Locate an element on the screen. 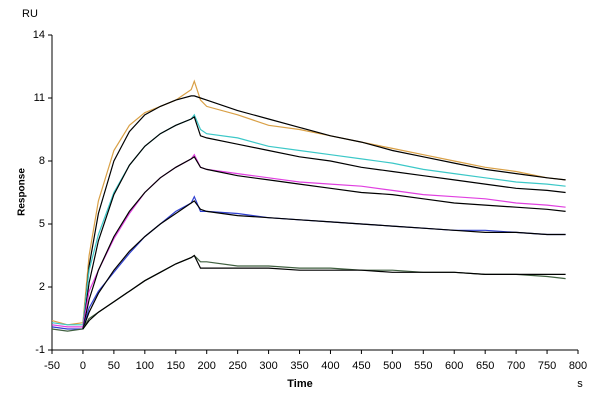 The image size is (600, 400). y-axis-label: Response is located at coordinates (22, 192).